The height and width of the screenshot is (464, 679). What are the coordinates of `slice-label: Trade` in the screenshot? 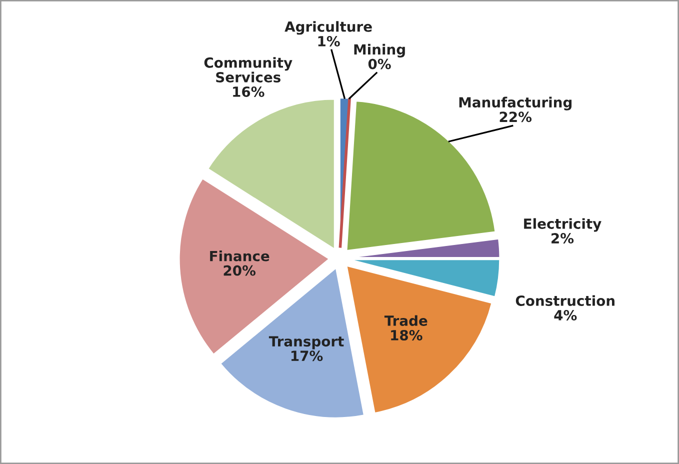 It's located at (406, 320).